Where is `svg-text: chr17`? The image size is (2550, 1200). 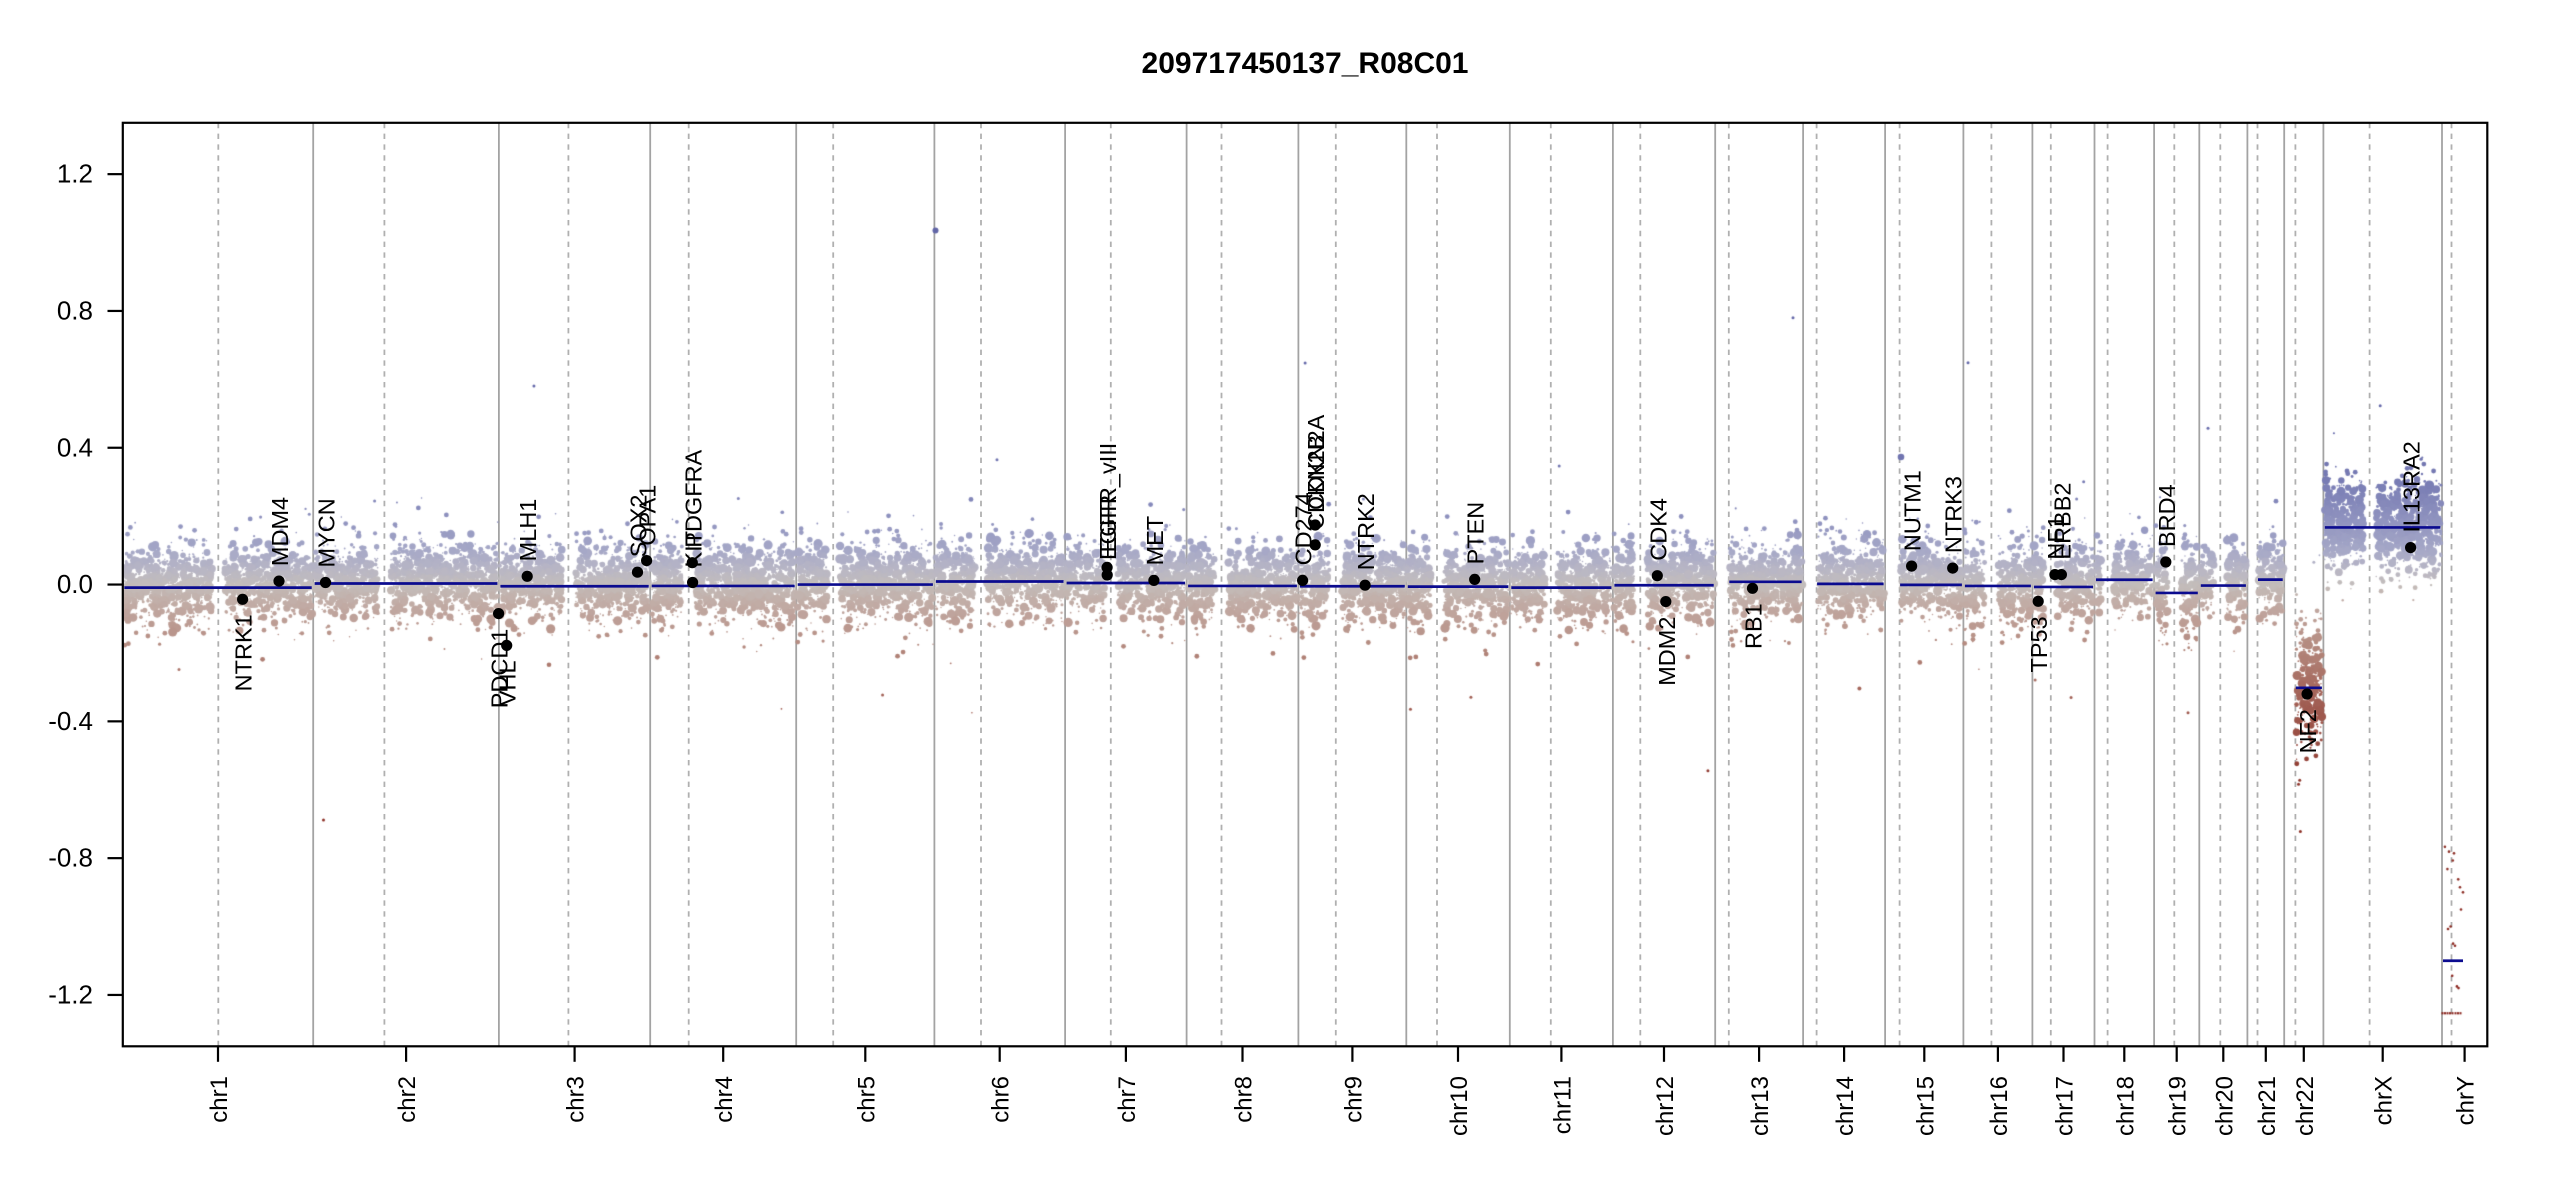 svg-text: chr17 is located at coordinates (2065, 1106).